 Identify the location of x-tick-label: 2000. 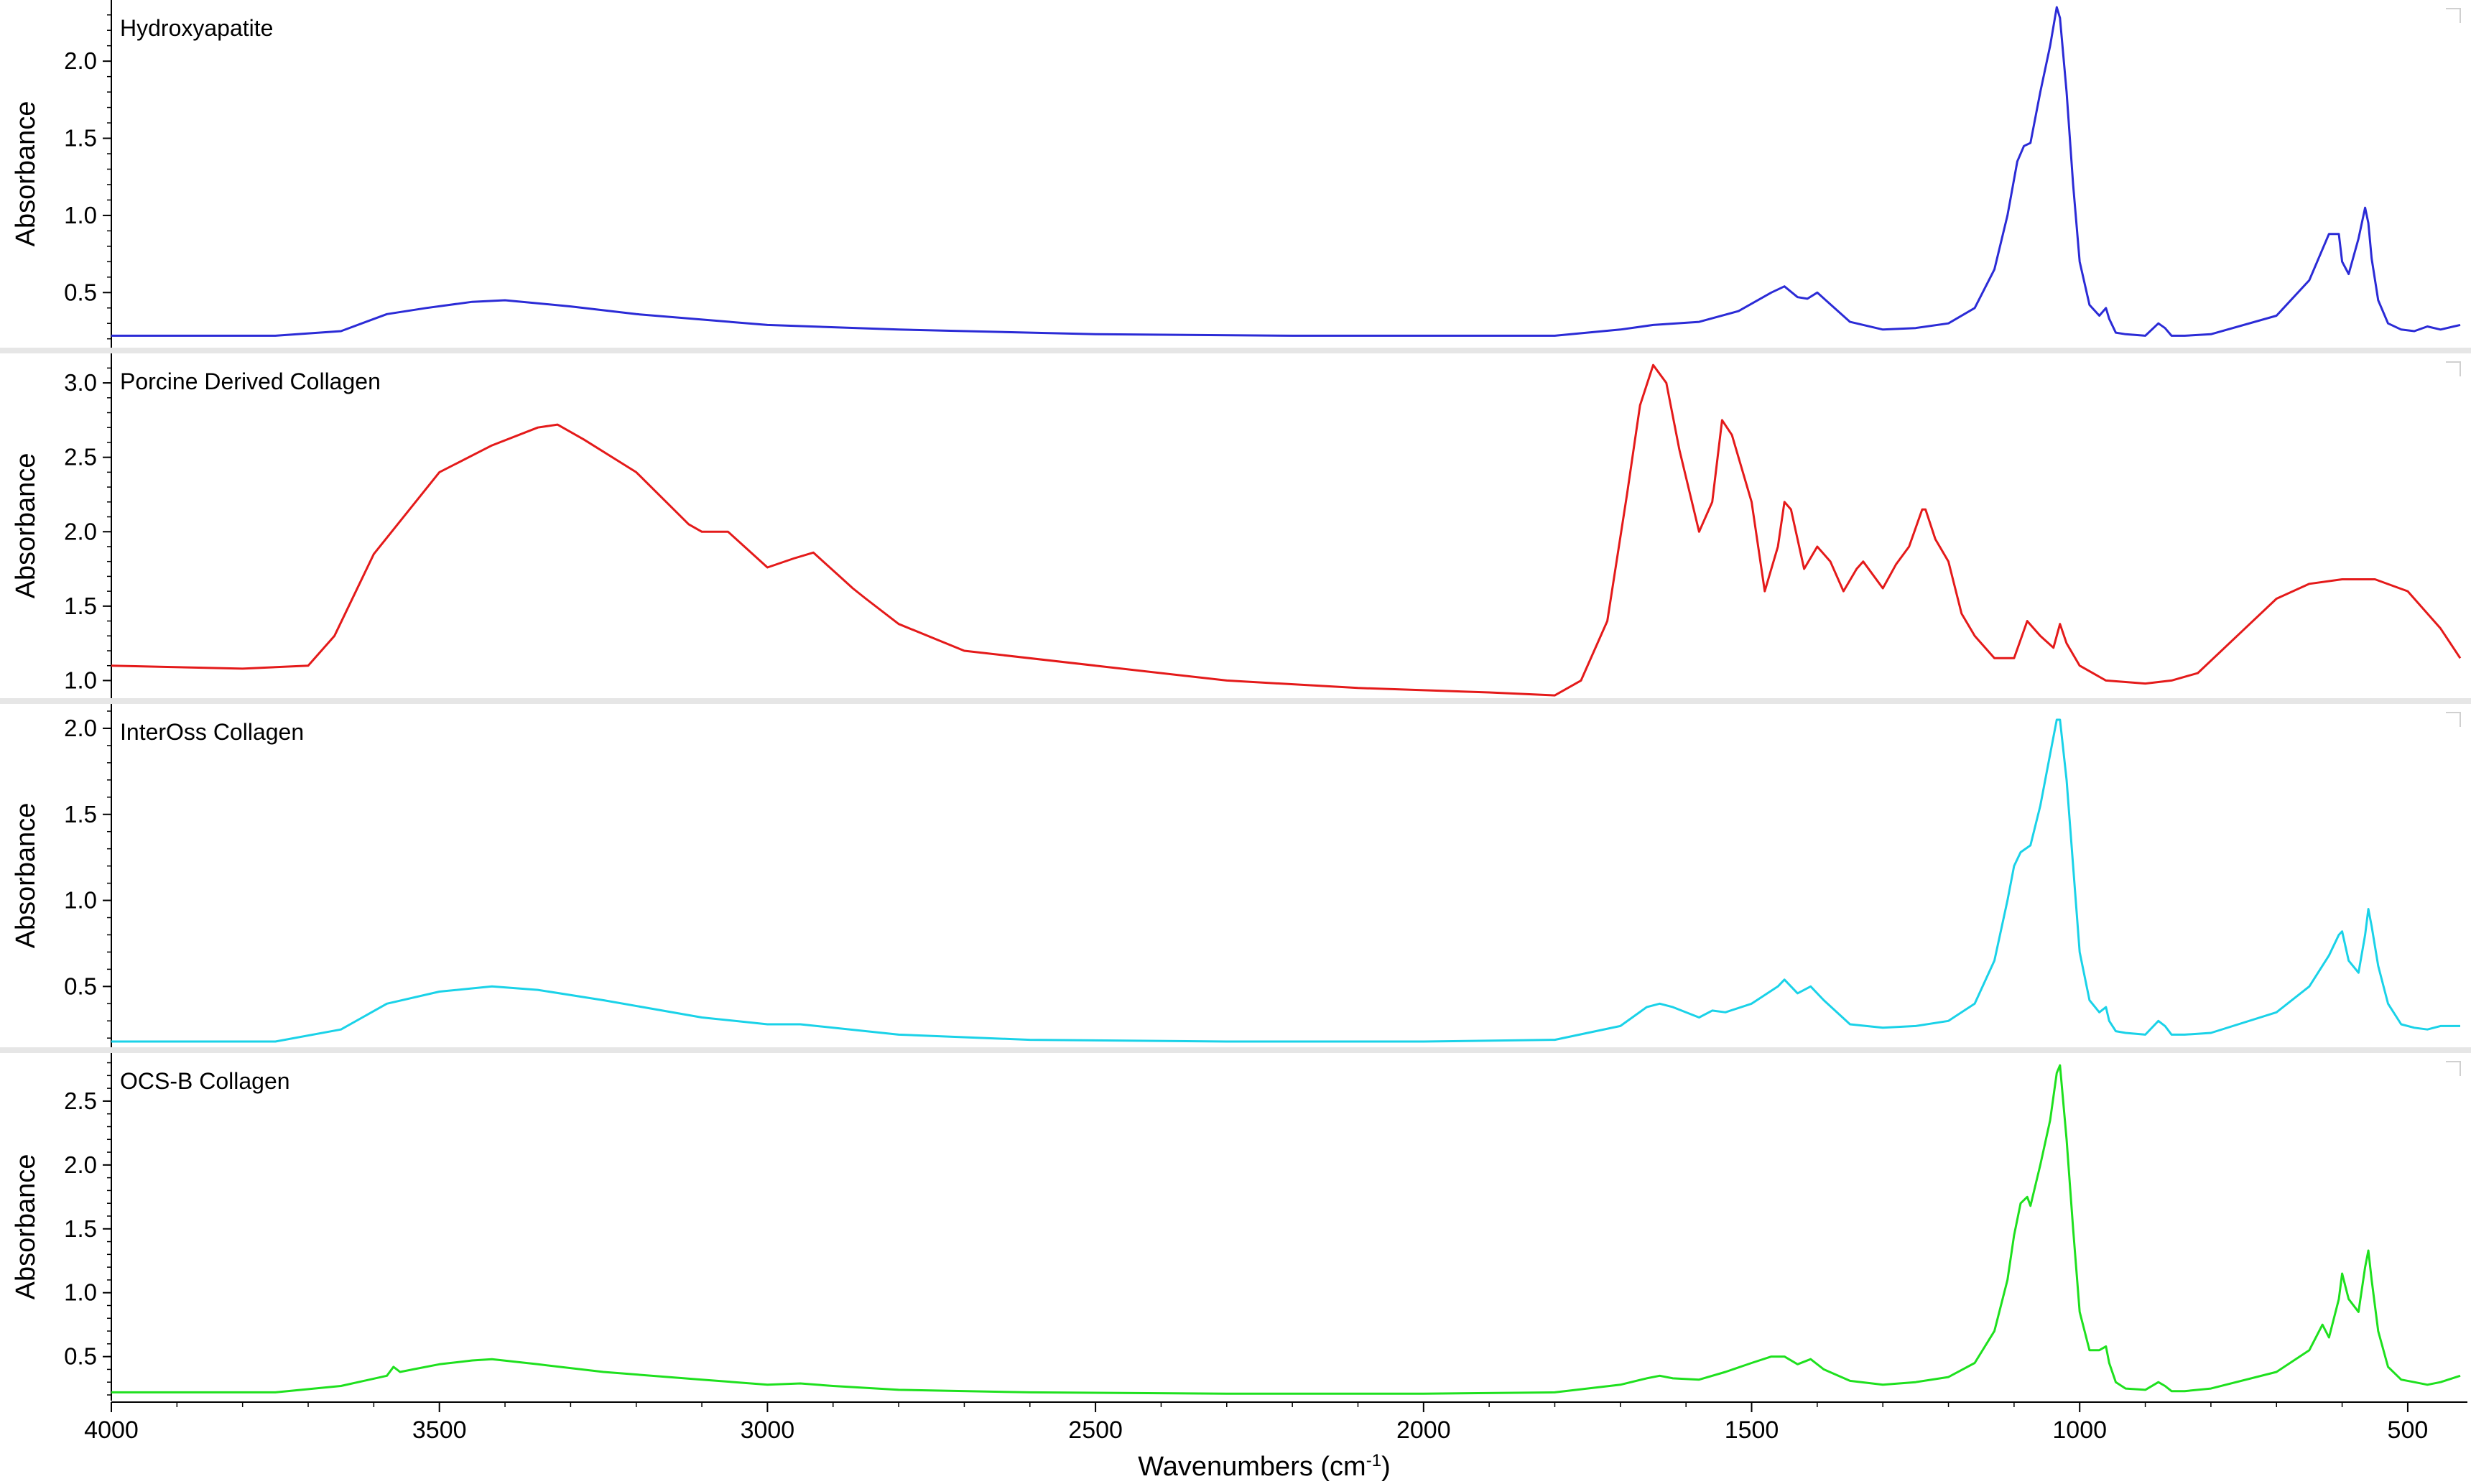
(1423, 1430).